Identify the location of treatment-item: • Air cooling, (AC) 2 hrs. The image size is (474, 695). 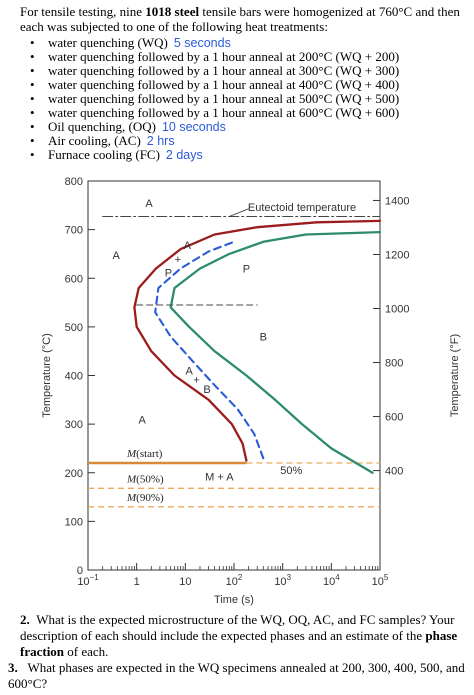
(209, 141).